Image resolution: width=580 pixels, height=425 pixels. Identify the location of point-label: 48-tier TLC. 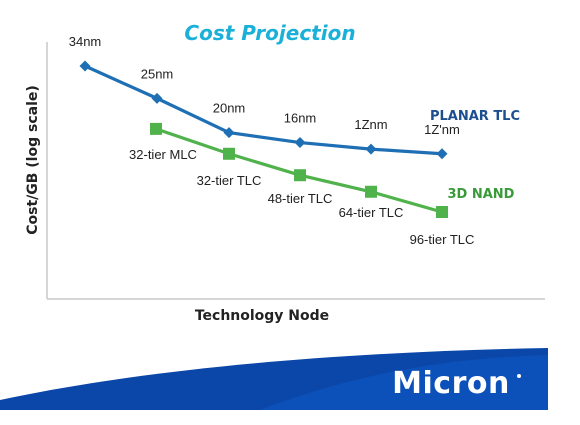
(300, 198).